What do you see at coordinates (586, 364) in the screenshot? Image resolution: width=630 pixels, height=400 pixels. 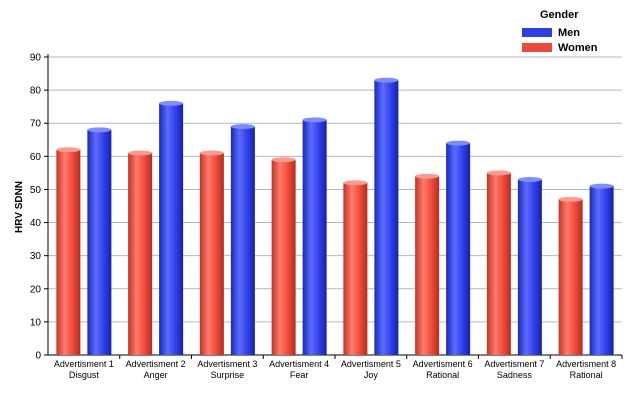 I see `x-tick-label: Advertisment 8` at bounding box center [586, 364].